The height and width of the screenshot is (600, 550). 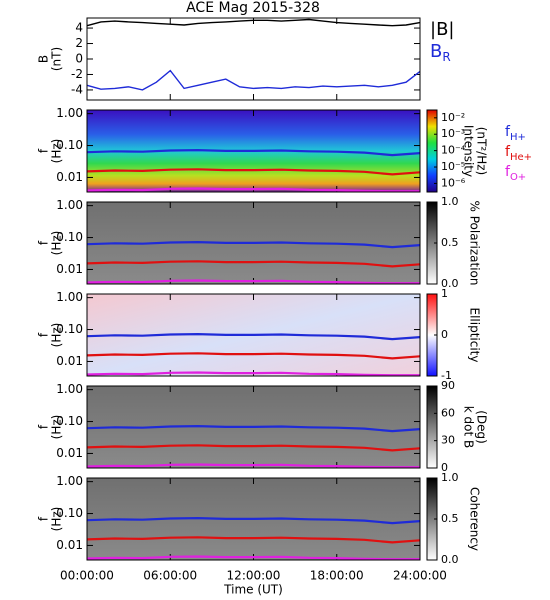 I want to click on legend-label: |B|, so click(x=442, y=29).